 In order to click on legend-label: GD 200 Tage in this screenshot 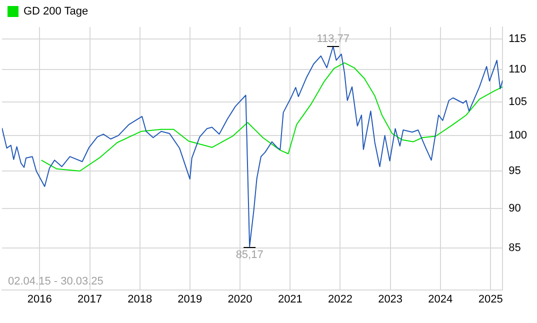, I will do `click(56, 12)`.